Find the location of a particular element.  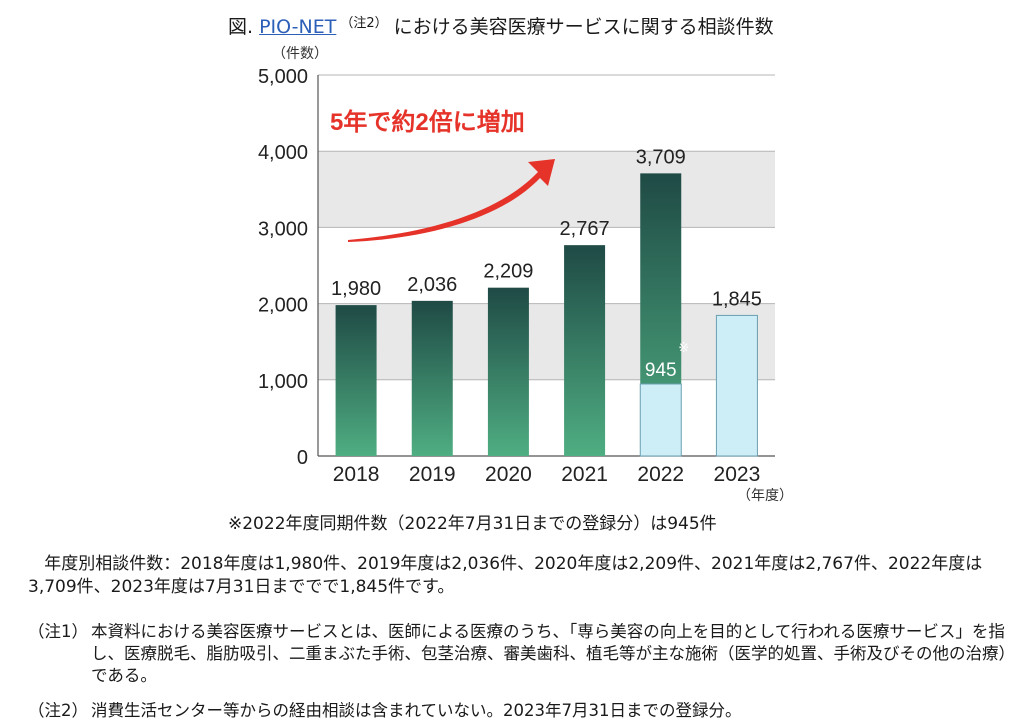

bar-2019 is located at coordinates (432, 378).